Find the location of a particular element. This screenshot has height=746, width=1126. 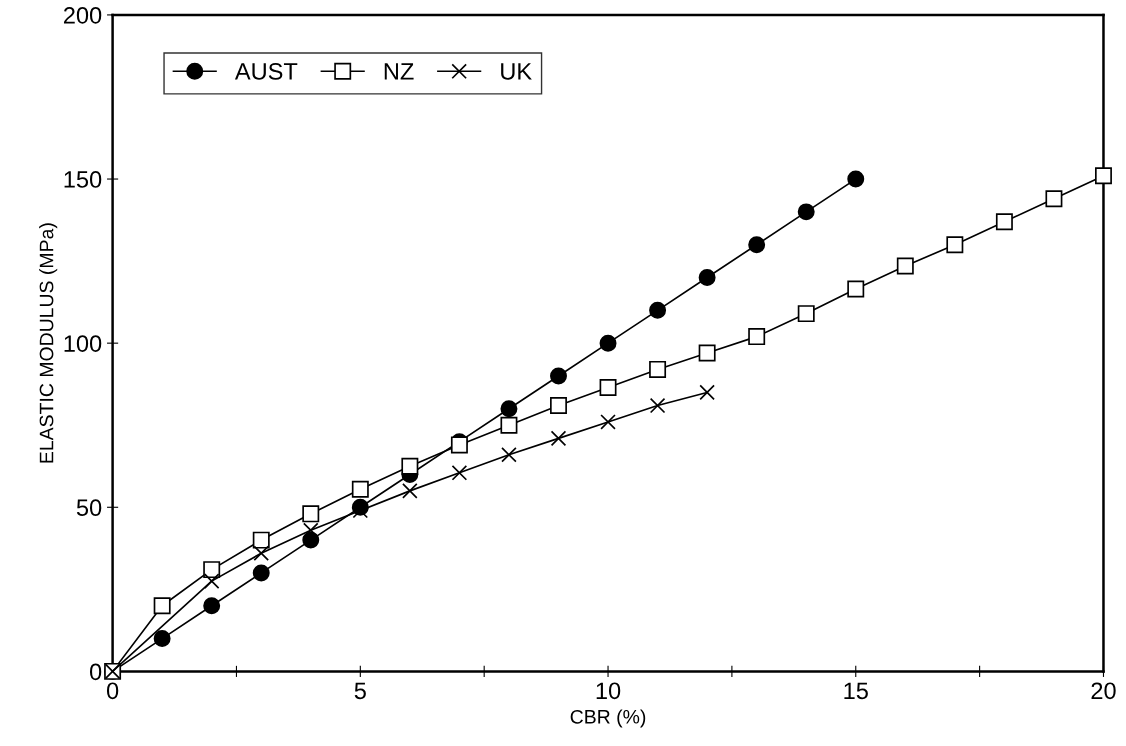

y-tick-label: 150 is located at coordinates (83, 179).